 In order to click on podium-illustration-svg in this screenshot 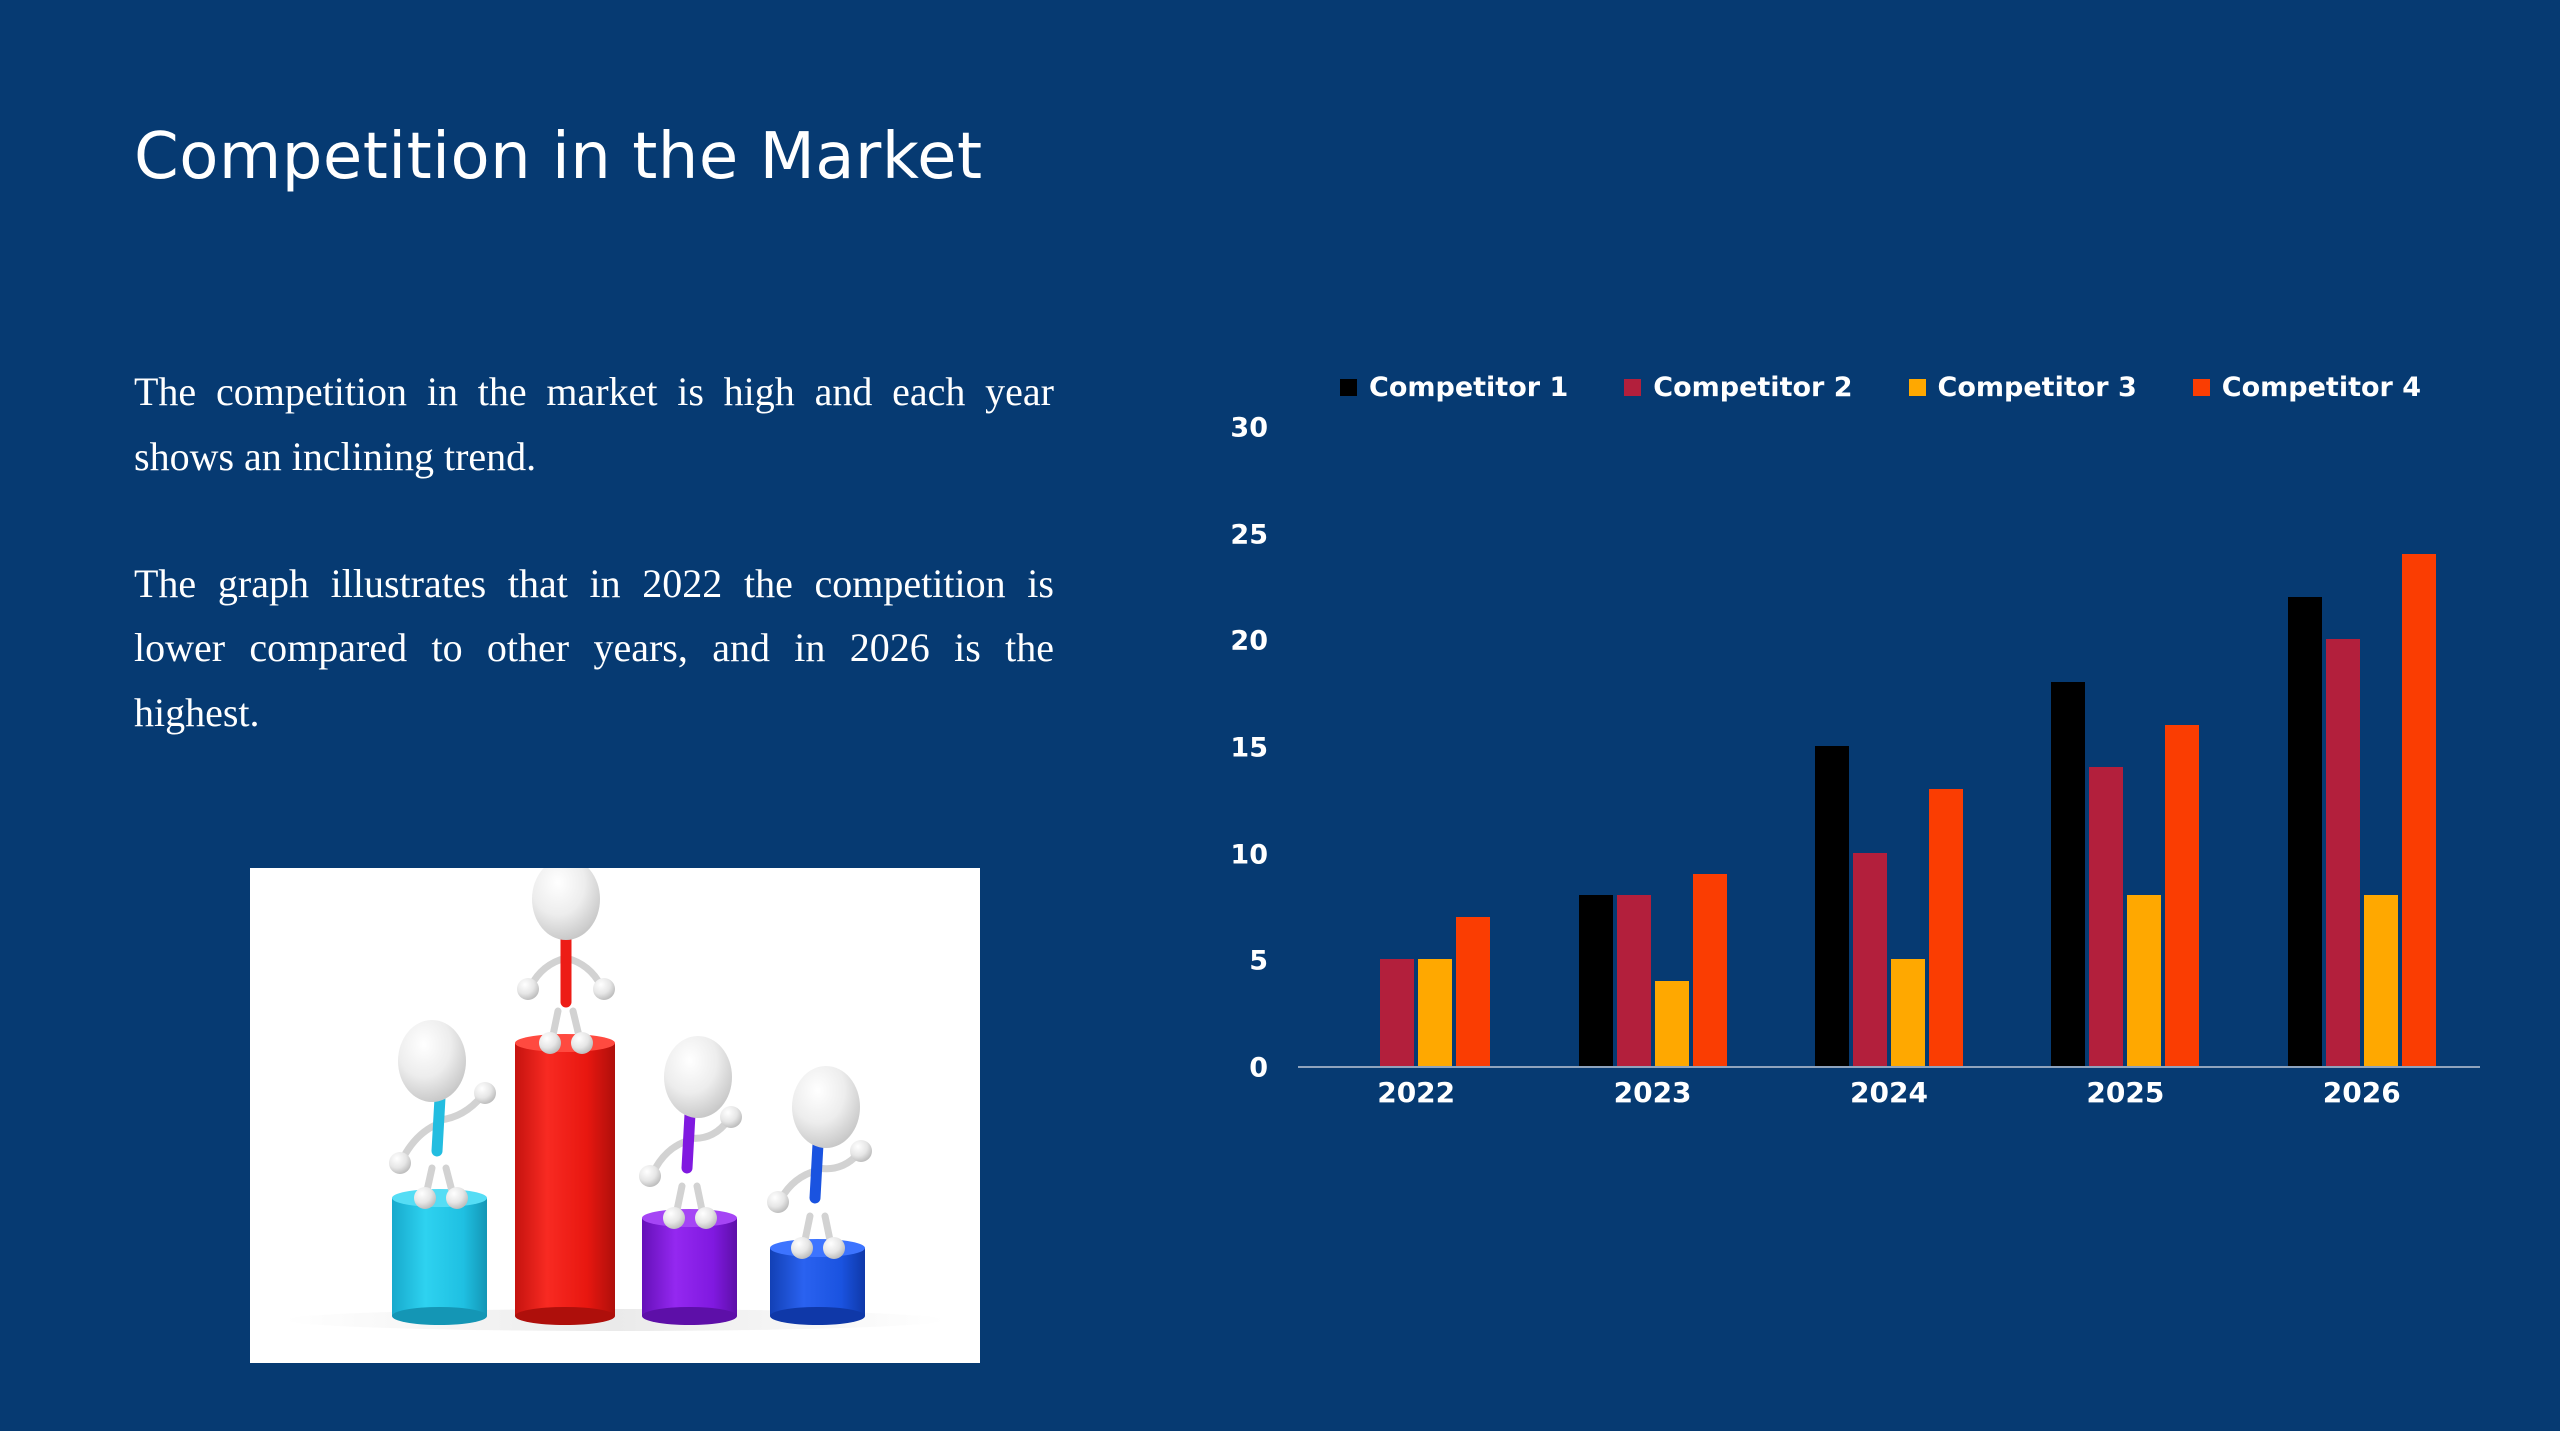, I will do `click(615, 1115)`.